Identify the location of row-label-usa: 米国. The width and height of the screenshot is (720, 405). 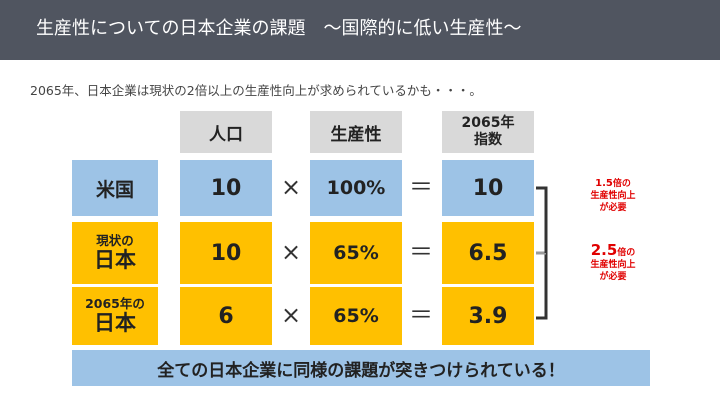
(115, 188).